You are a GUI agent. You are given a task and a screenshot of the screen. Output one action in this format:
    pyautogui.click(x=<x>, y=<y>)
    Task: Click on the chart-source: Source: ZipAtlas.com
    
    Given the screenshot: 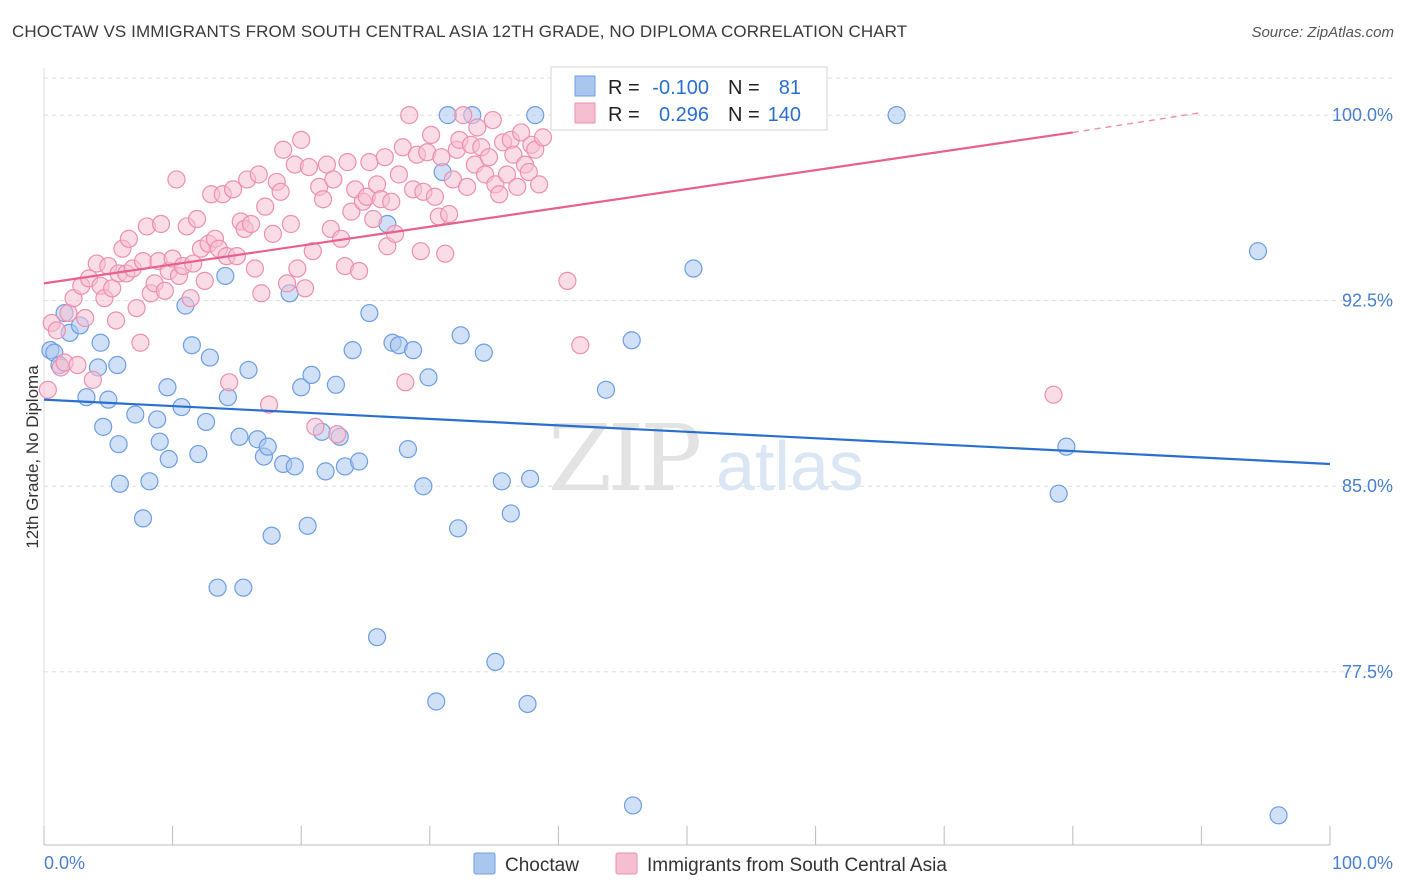 What is the action you would take?
    pyautogui.click(x=1322, y=32)
    